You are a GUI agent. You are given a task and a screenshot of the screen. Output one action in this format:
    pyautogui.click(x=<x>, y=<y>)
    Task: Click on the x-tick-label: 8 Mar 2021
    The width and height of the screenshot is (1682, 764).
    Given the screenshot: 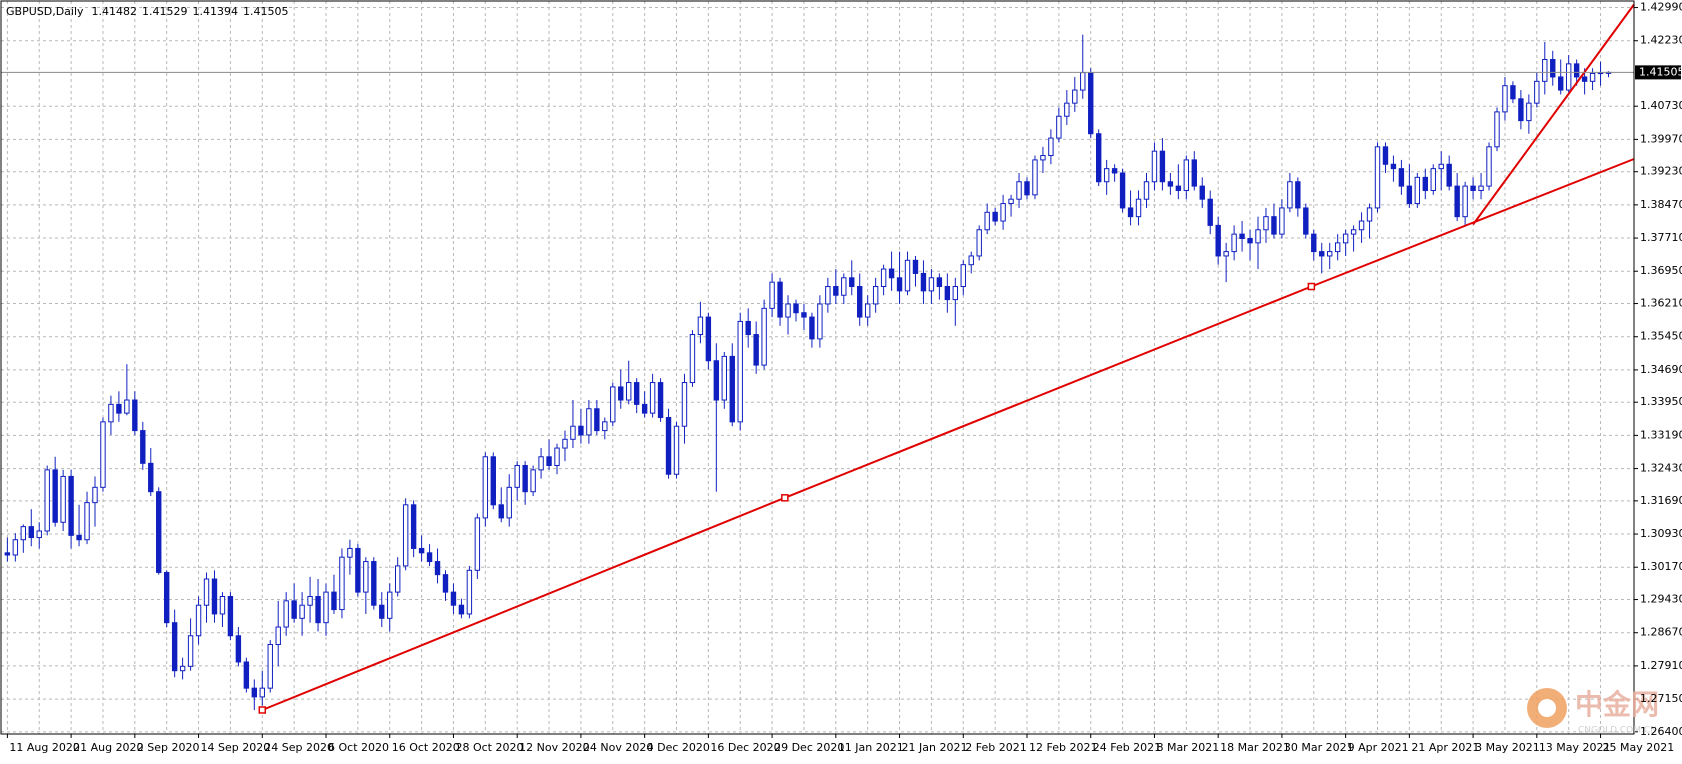 What is the action you would take?
    pyautogui.click(x=1187, y=747)
    